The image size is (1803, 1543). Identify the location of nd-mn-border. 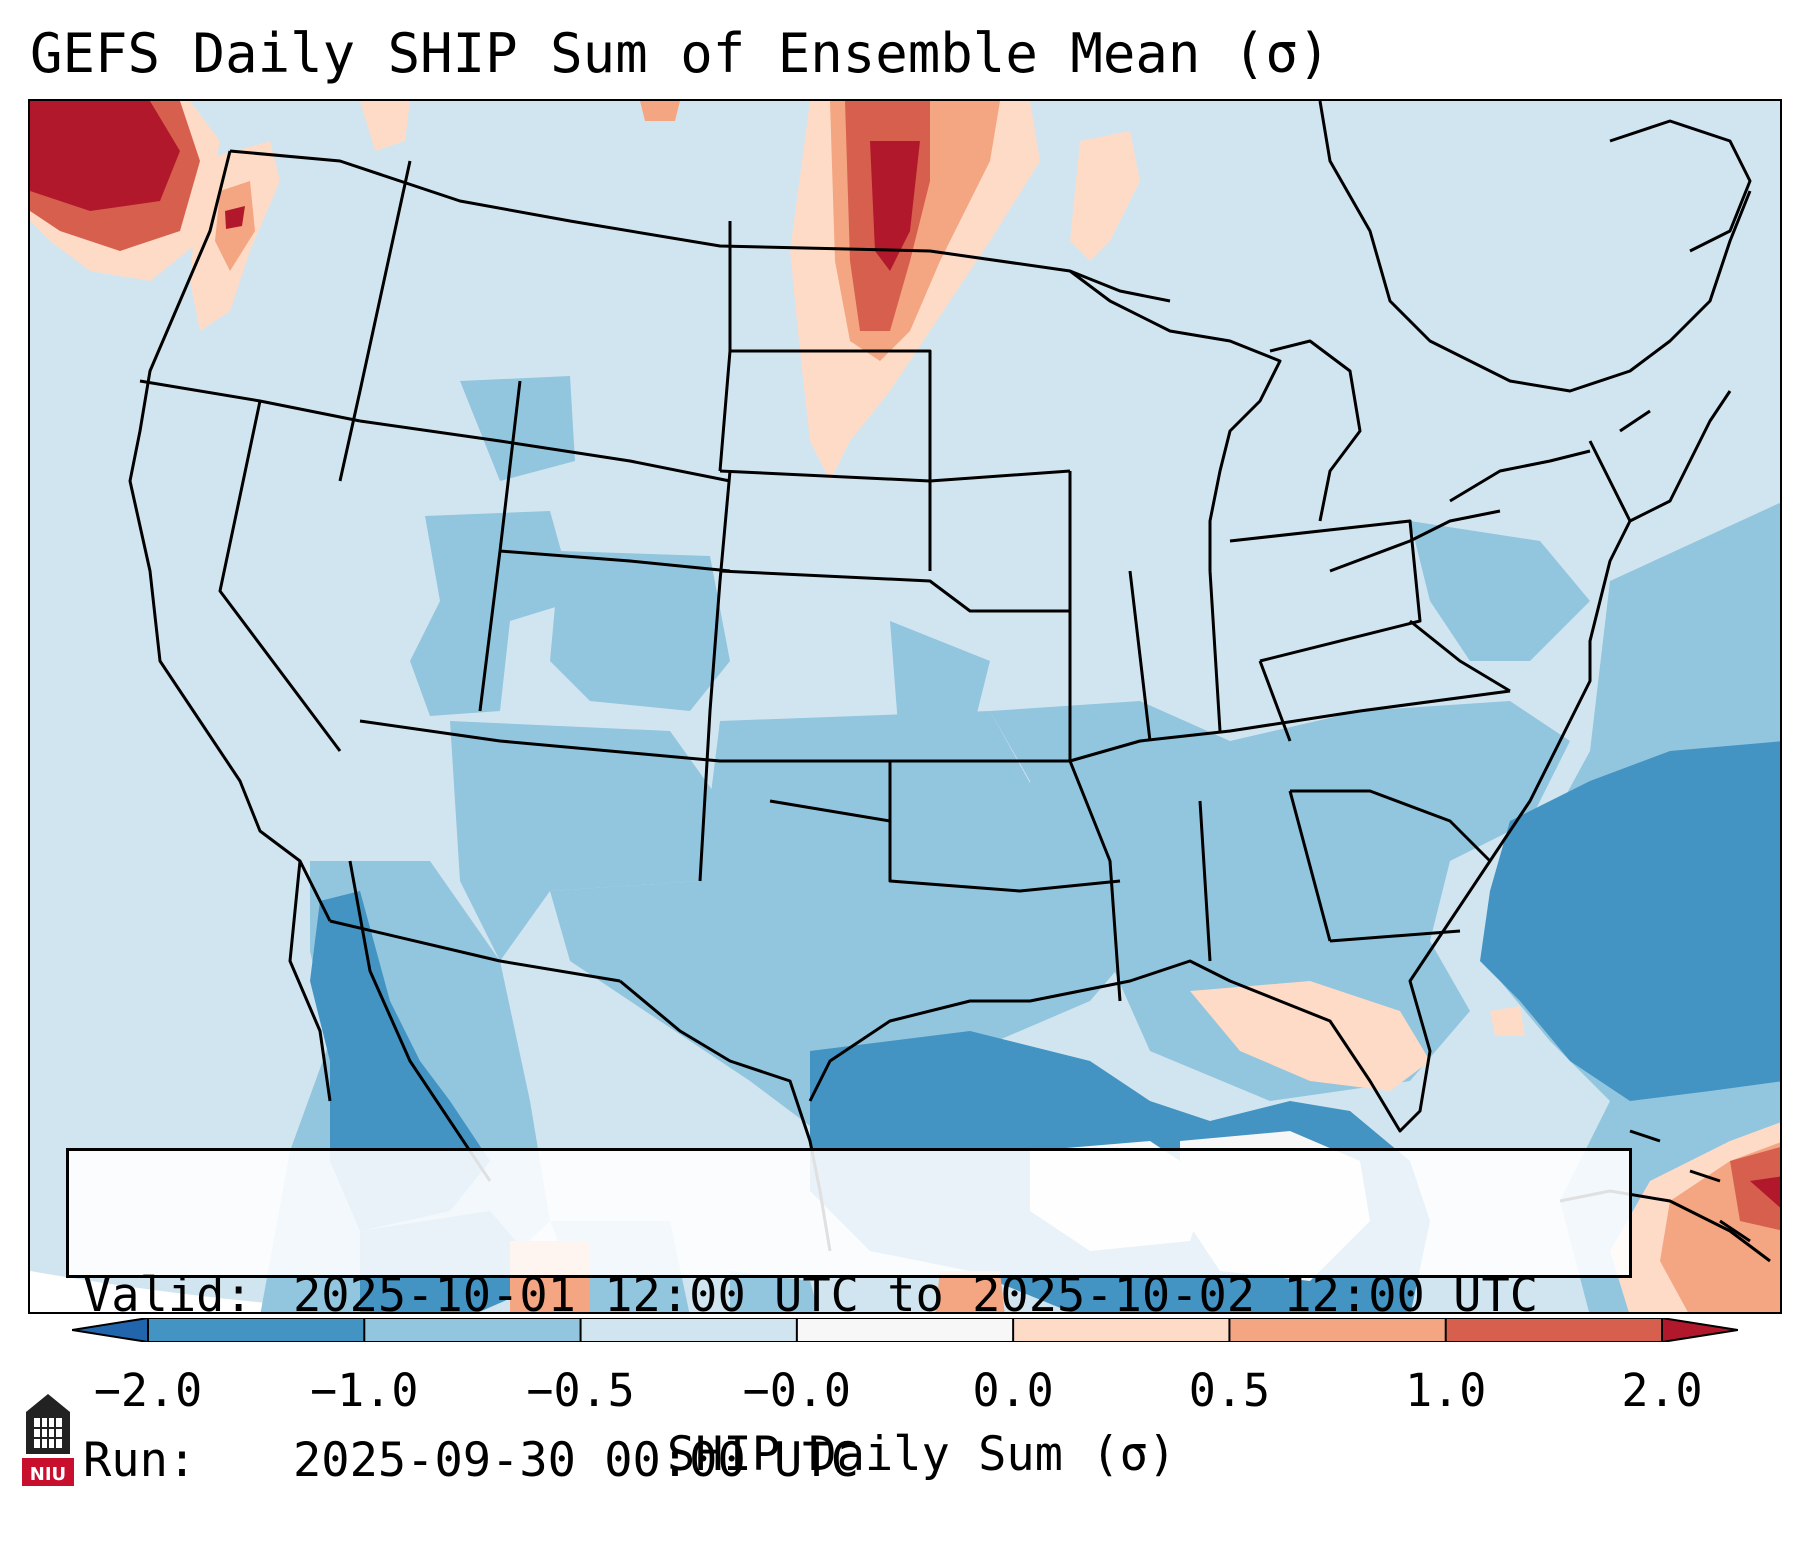
(831, 460).